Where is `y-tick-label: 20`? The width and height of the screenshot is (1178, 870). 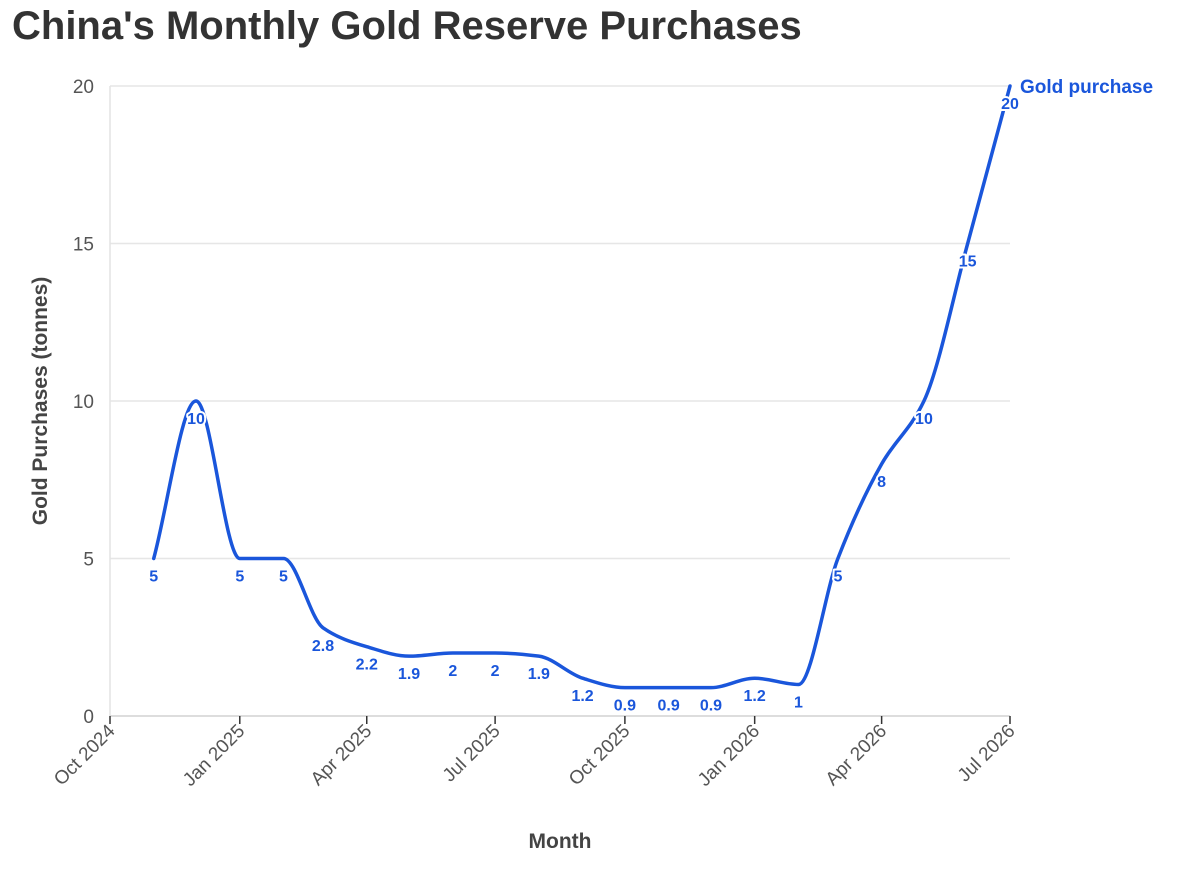
y-tick-label: 20 is located at coordinates (83, 87).